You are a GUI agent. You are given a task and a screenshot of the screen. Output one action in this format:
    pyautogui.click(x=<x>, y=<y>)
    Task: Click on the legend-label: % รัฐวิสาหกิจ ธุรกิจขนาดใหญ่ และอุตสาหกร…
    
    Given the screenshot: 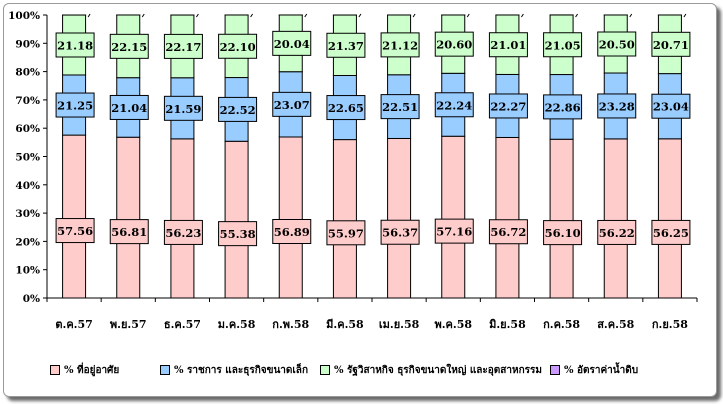 What is the action you would take?
    pyautogui.click(x=438, y=370)
    